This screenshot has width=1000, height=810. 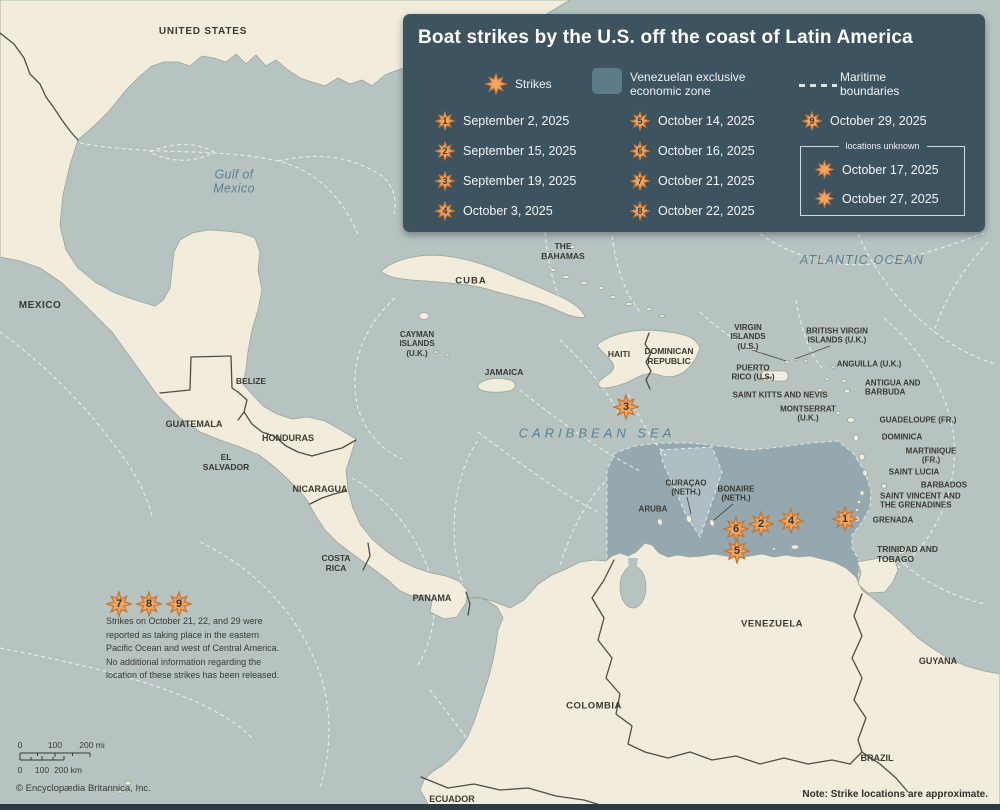 I want to click on unknown-location-row: October 17, 2025, so click(x=882, y=169).